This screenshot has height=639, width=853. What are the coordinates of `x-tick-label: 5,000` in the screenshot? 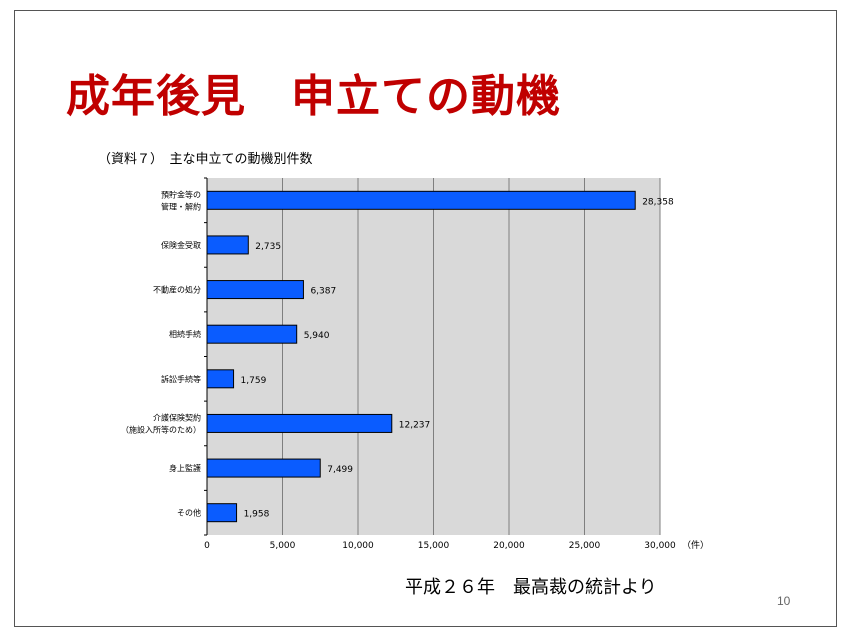 It's located at (283, 546).